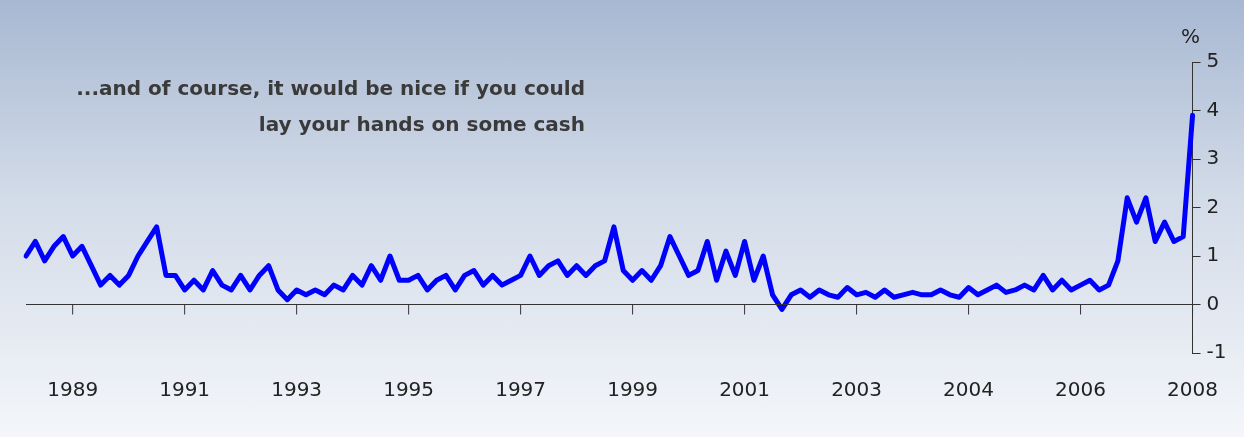  Describe the element at coordinates (1213, 205) in the screenshot. I see `y-tick-label: 2` at that location.